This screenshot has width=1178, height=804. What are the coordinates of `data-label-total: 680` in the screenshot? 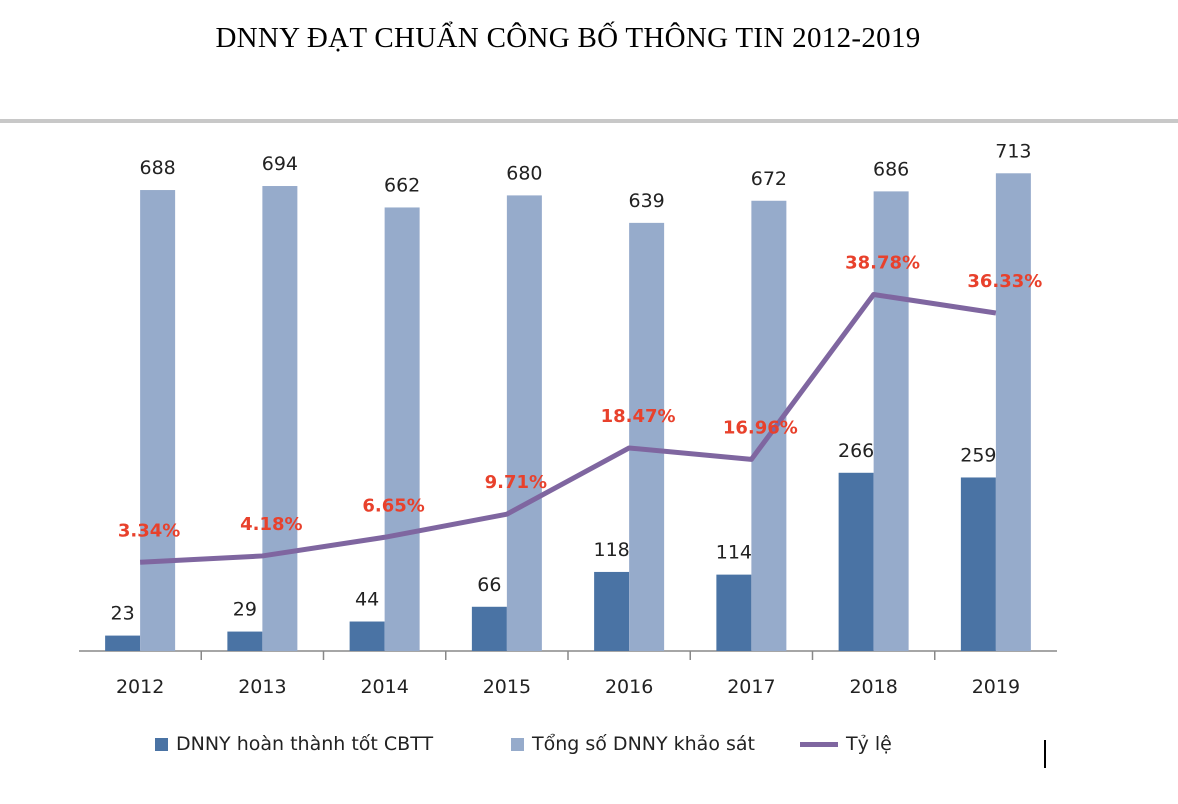 It's located at (524, 173).